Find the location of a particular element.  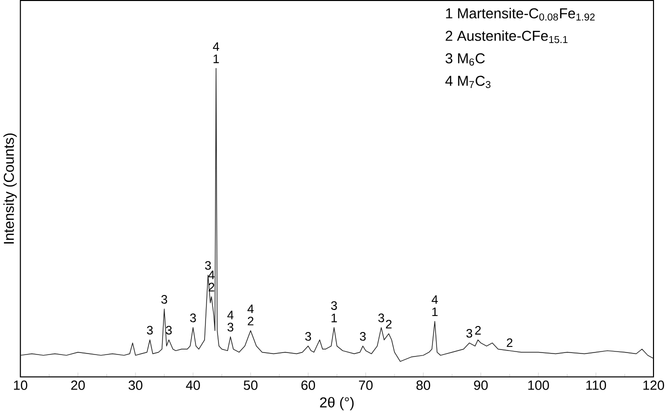

x-axis-title: 2θ (°) is located at coordinates (337, 403).